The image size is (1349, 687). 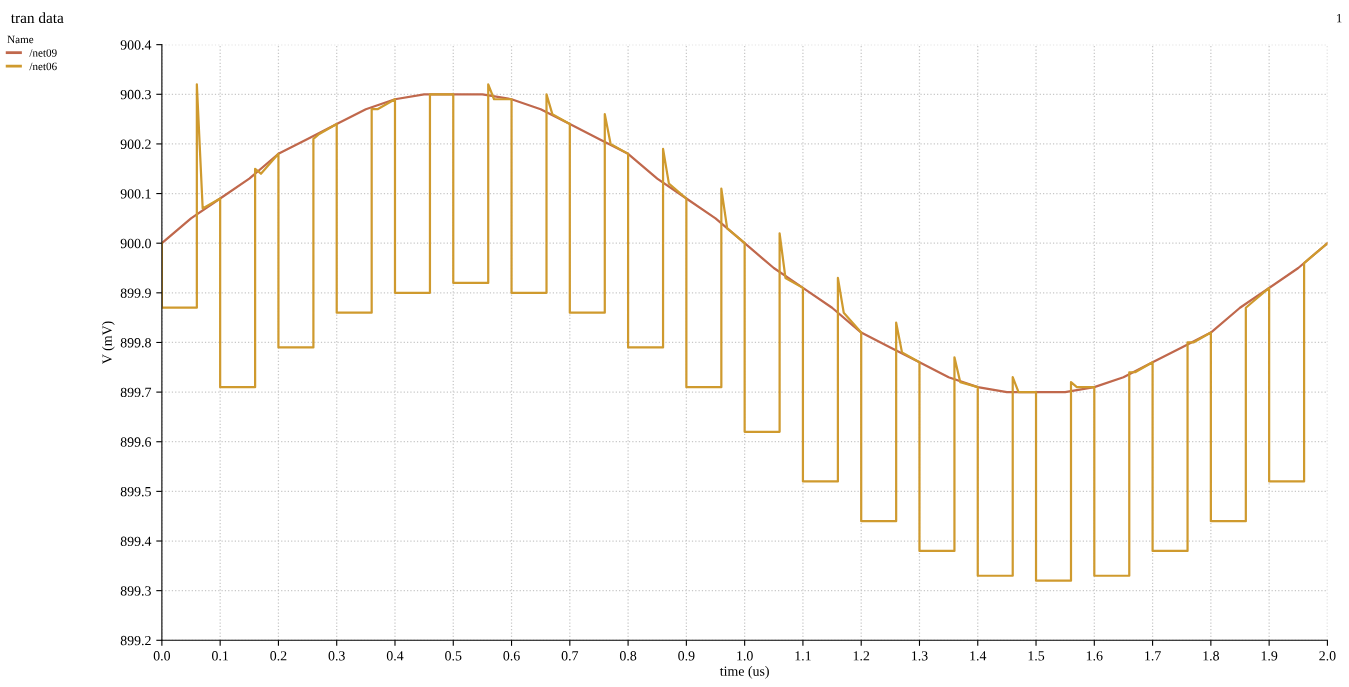 I want to click on y-tick-label: 900.2, so click(x=135, y=144).